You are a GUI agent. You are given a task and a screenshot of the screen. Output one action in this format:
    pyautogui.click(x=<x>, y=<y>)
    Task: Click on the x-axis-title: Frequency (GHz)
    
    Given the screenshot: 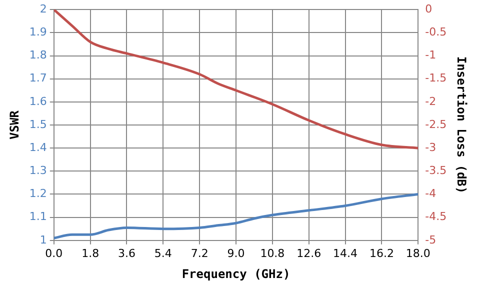 What is the action you would take?
    pyautogui.click(x=236, y=273)
    